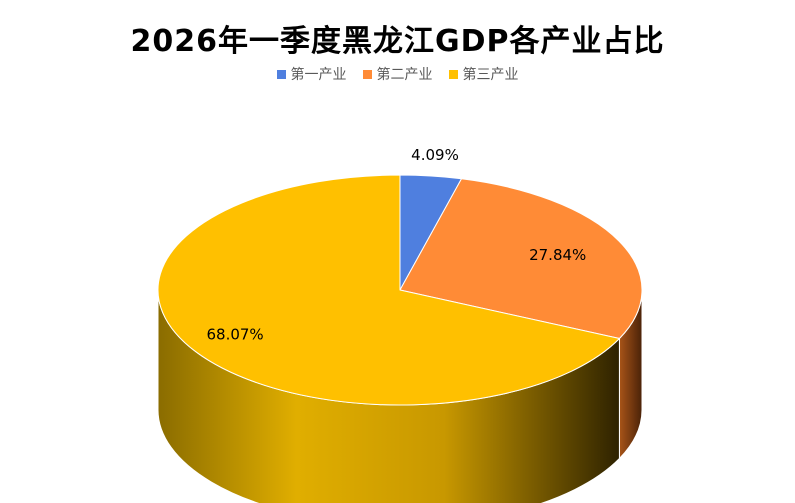 Image resolution: width=795 pixels, height=503 pixels. What do you see at coordinates (404, 75) in the screenshot?
I see `legend-label-secondary: 第二产业` at bounding box center [404, 75].